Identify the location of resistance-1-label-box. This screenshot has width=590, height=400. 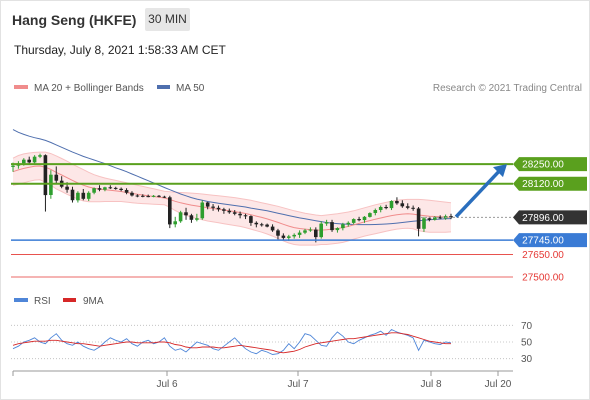
(550, 183).